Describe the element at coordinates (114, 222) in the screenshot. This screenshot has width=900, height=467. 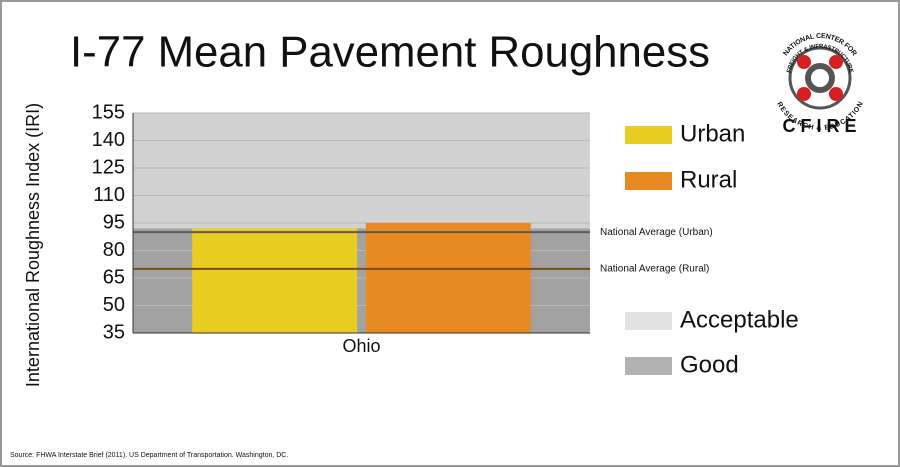
I see `y-tick-label: 95` at that location.